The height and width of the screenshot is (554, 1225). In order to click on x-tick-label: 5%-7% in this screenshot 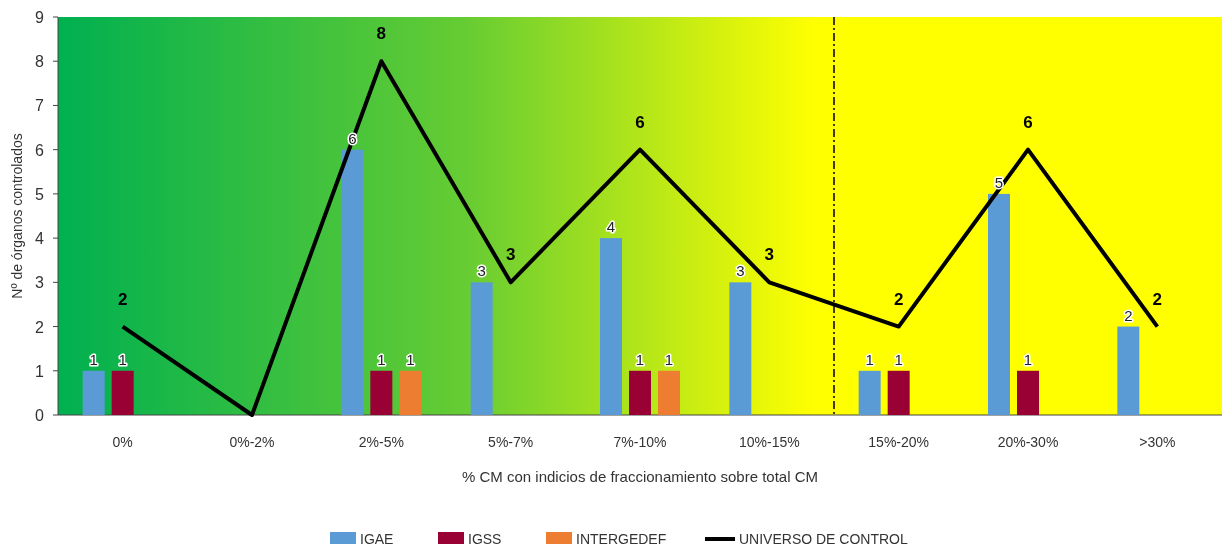, I will do `click(511, 442)`.